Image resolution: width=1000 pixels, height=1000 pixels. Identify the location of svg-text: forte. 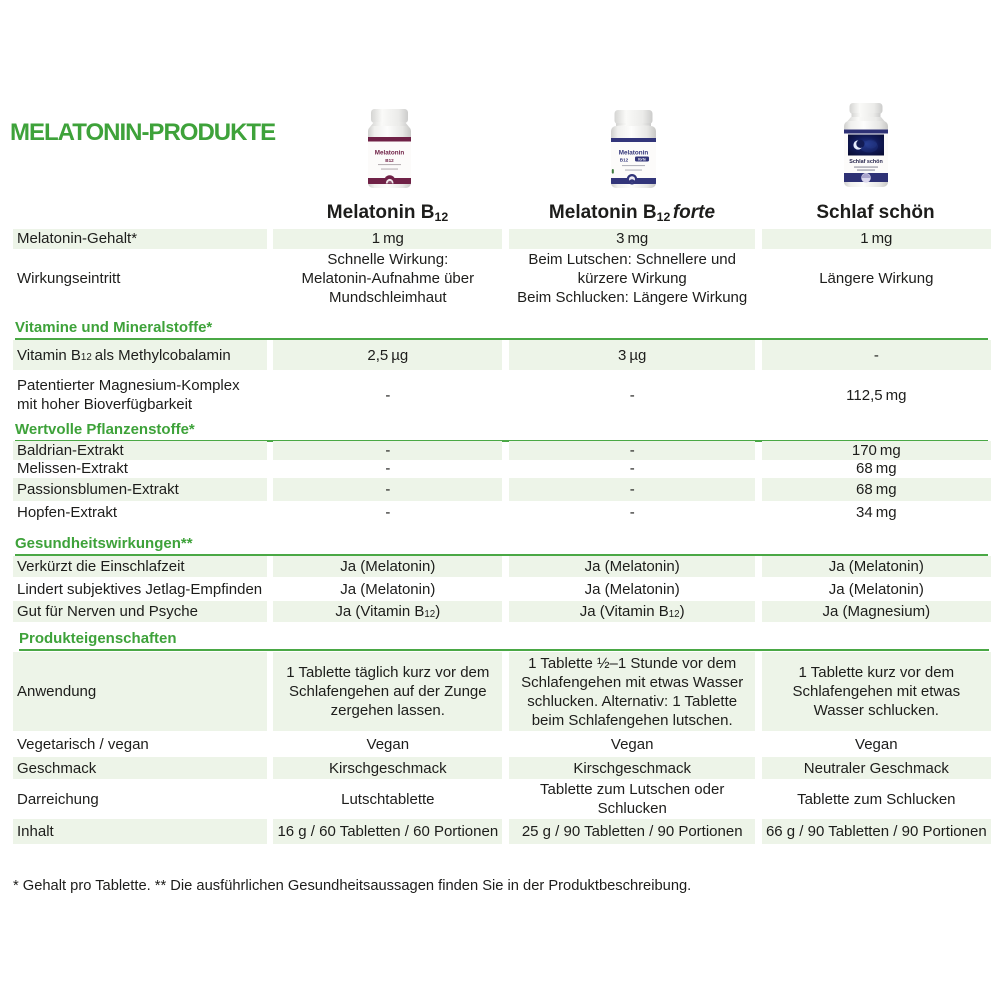
(642, 160).